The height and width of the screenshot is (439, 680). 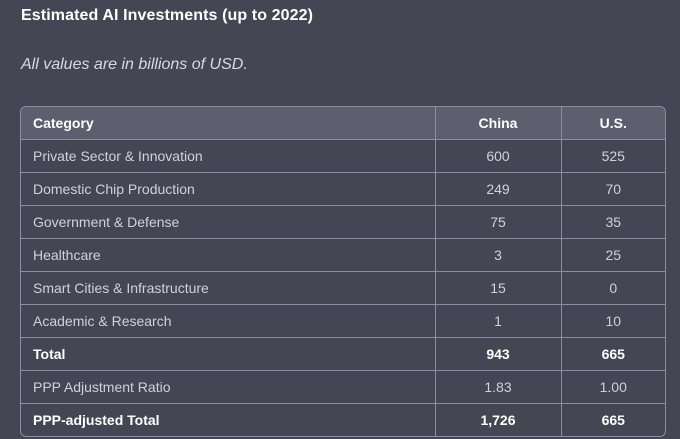 What do you see at coordinates (228, 123) in the screenshot?
I see `header-category: Category` at bounding box center [228, 123].